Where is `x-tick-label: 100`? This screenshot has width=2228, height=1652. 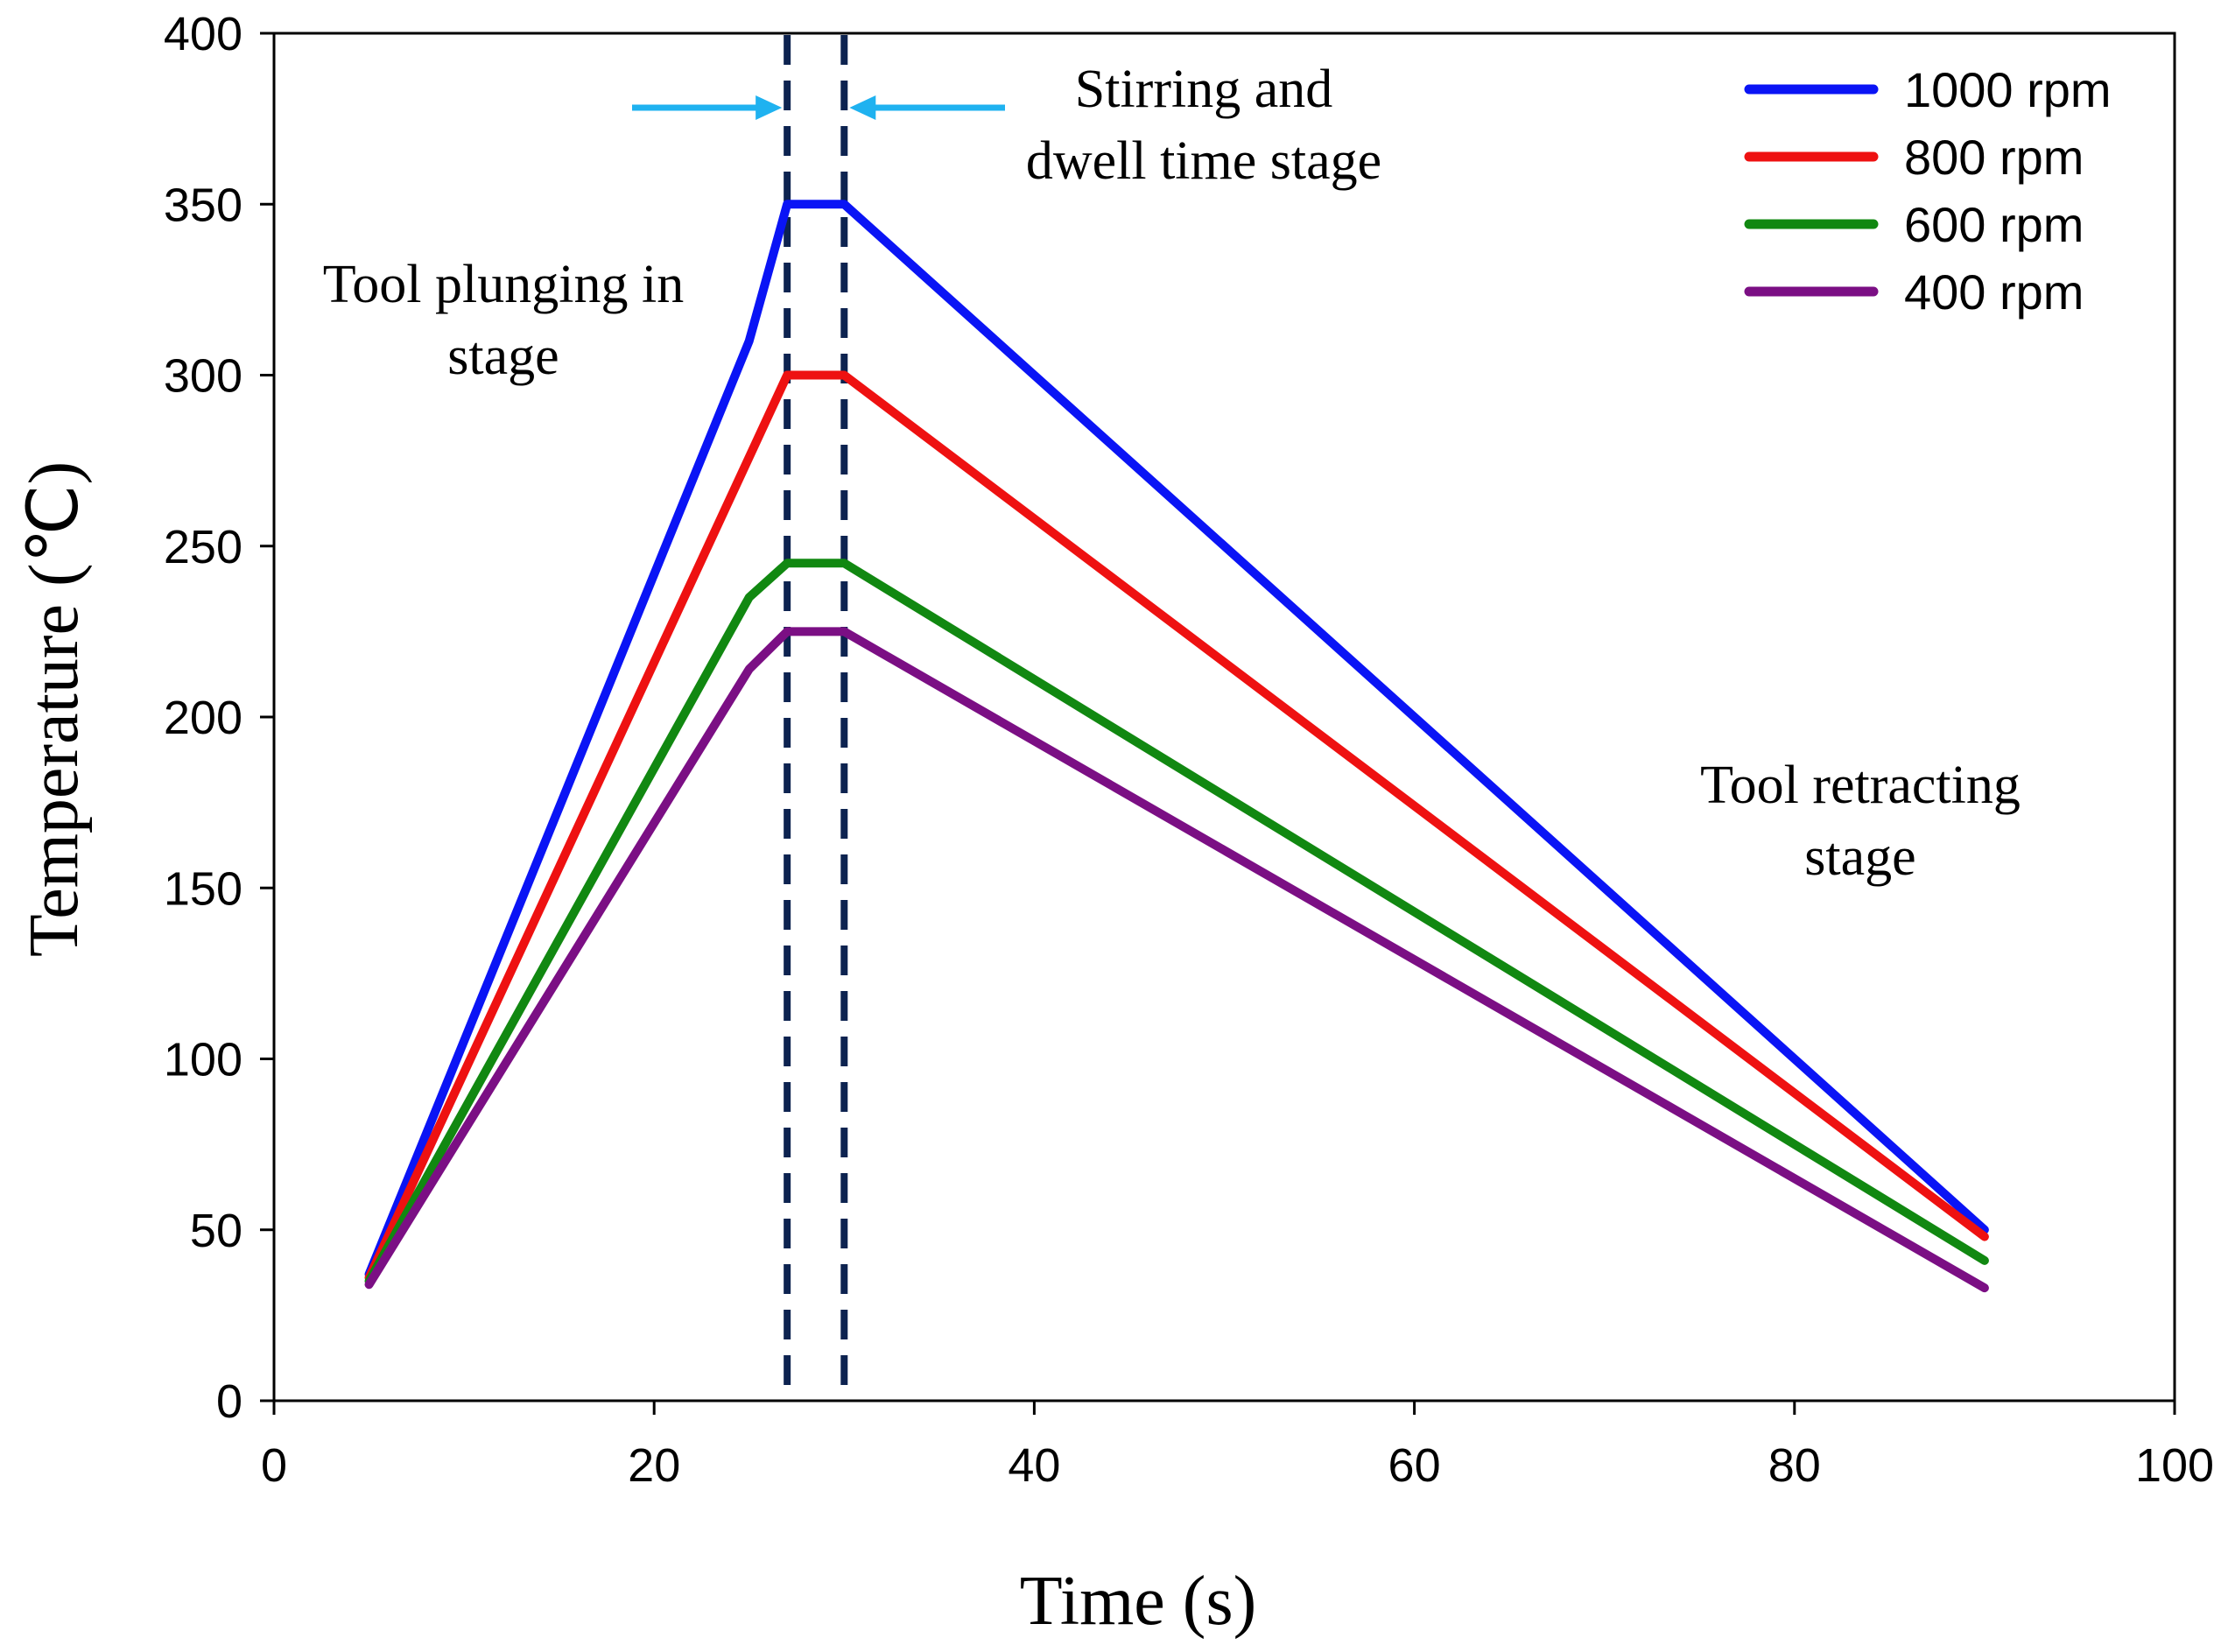
x-tick-label: 100 is located at coordinates (2174, 1465).